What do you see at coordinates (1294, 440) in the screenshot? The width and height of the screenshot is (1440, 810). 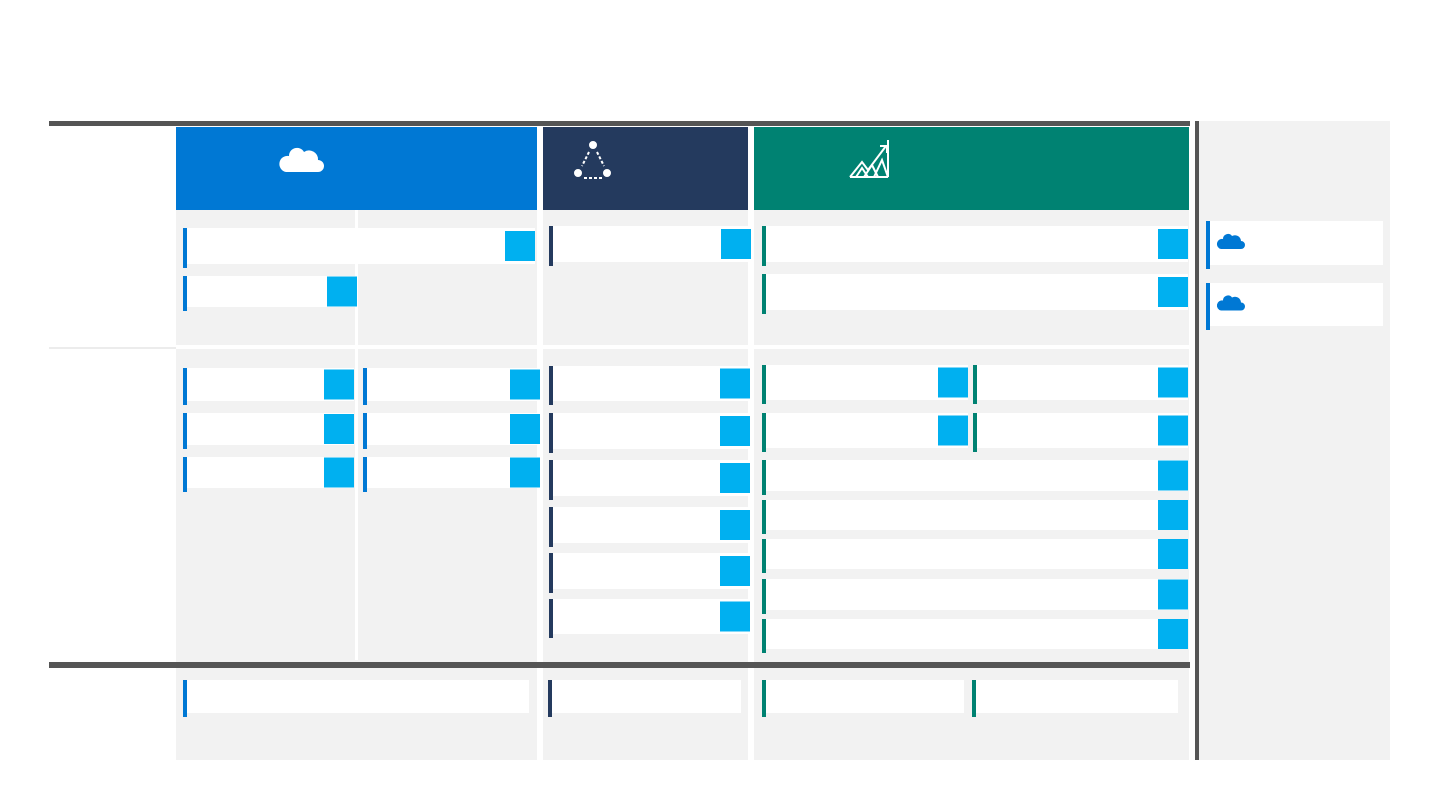 I see `side-panel` at bounding box center [1294, 440].